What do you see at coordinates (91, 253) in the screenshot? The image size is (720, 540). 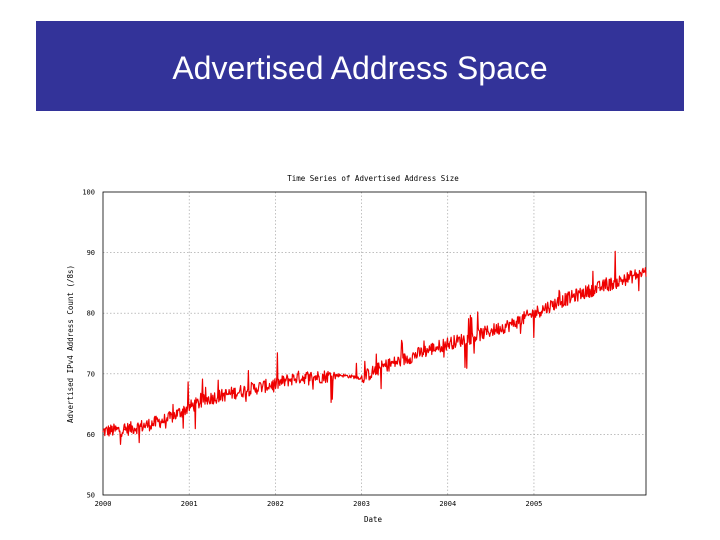 I see `y-tick-label: 90` at bounding box center [91, 253].